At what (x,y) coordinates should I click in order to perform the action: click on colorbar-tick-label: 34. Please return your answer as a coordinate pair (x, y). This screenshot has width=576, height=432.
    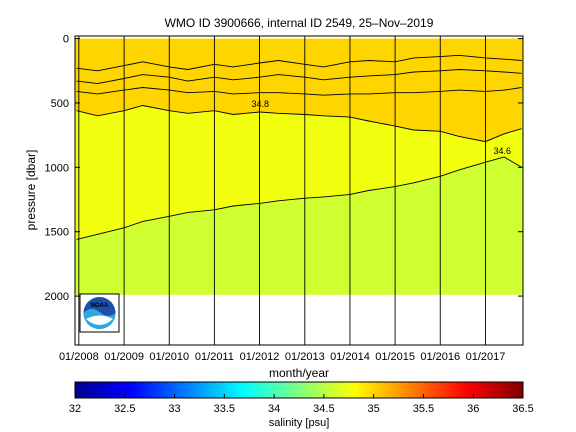
    Looking at the image, I should click on (274, 409).